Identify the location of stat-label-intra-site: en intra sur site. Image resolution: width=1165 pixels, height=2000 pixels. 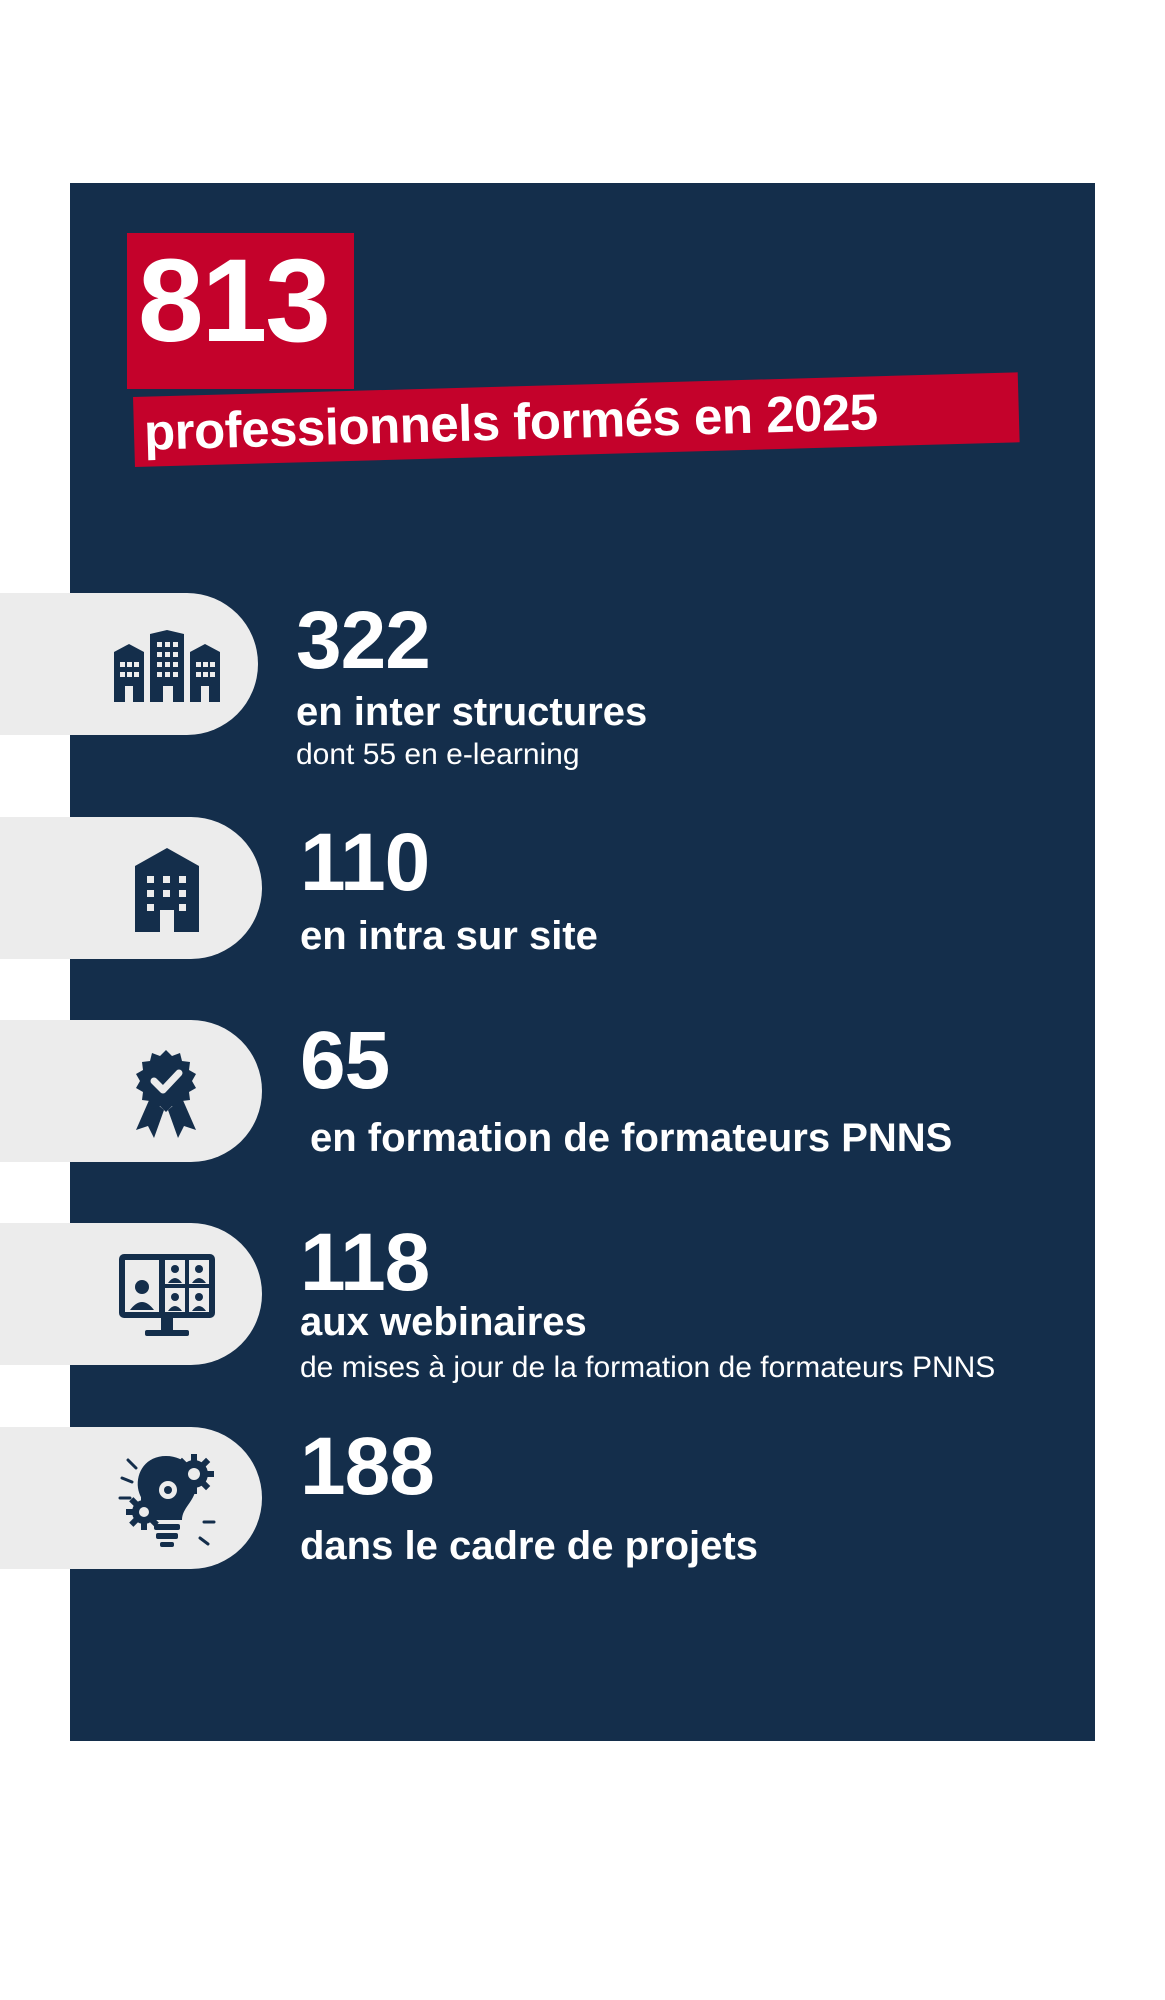
(449, 936).